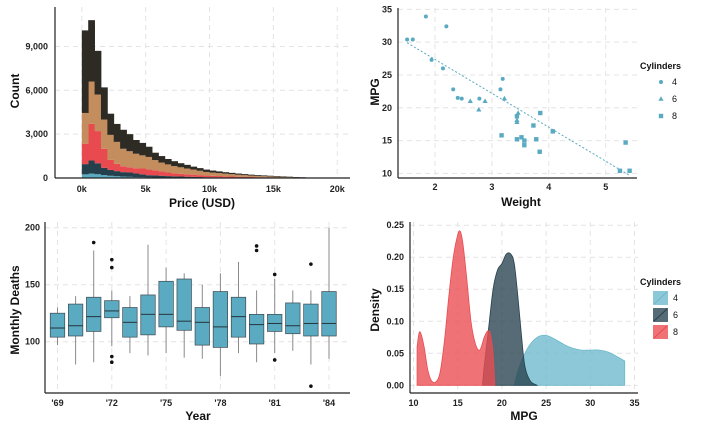  Describe the element at coordinates (94, 301) in the screenshot. I see `box-'71` at that location.